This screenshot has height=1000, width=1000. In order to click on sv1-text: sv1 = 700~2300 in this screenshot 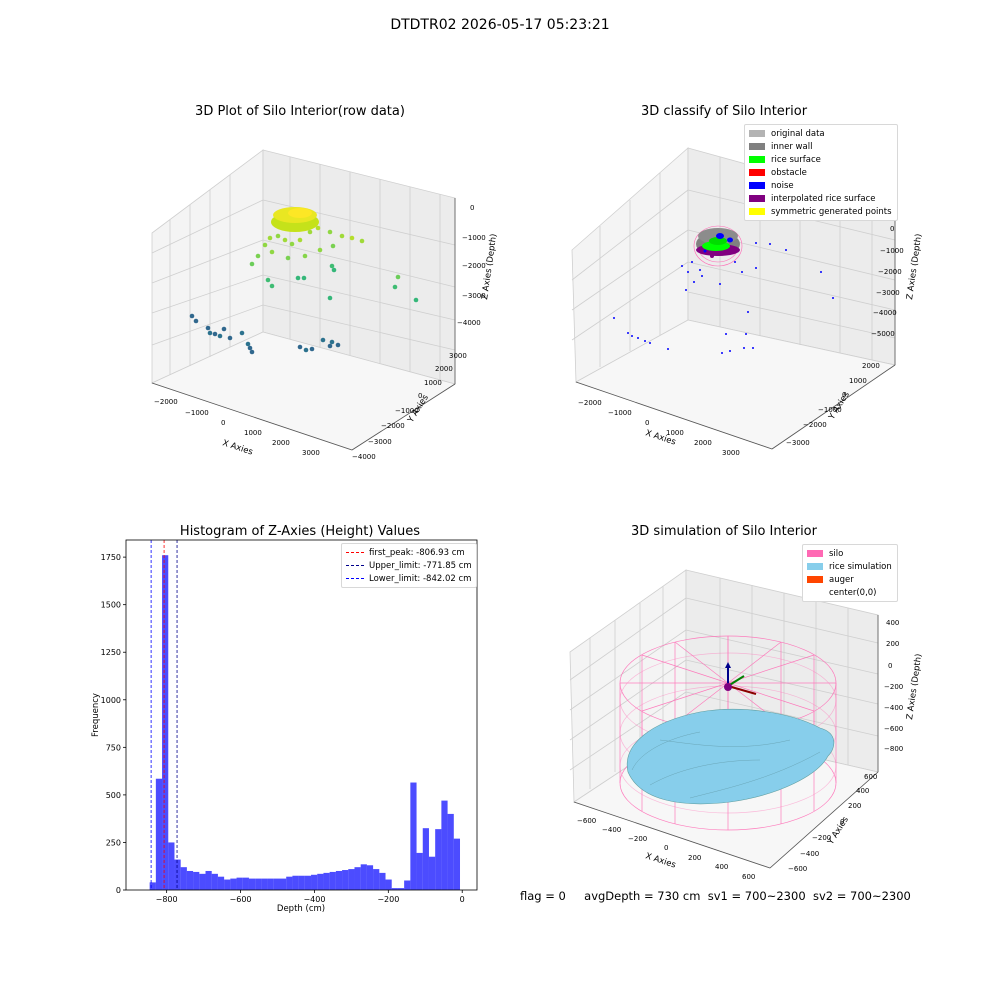, I will do `click(756, 896)`.